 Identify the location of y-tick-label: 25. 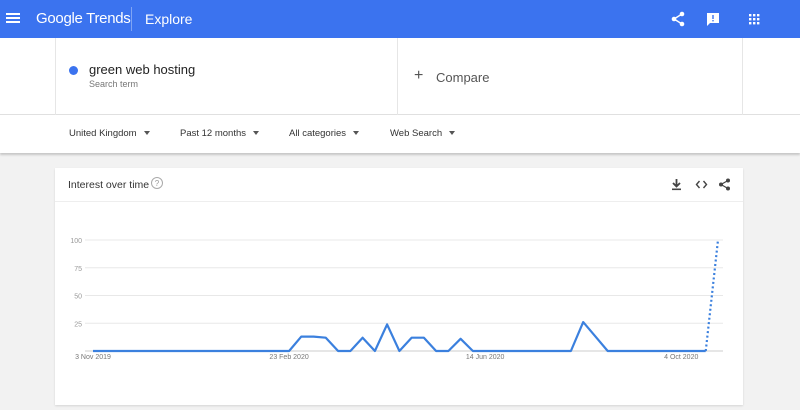
(78, 324).